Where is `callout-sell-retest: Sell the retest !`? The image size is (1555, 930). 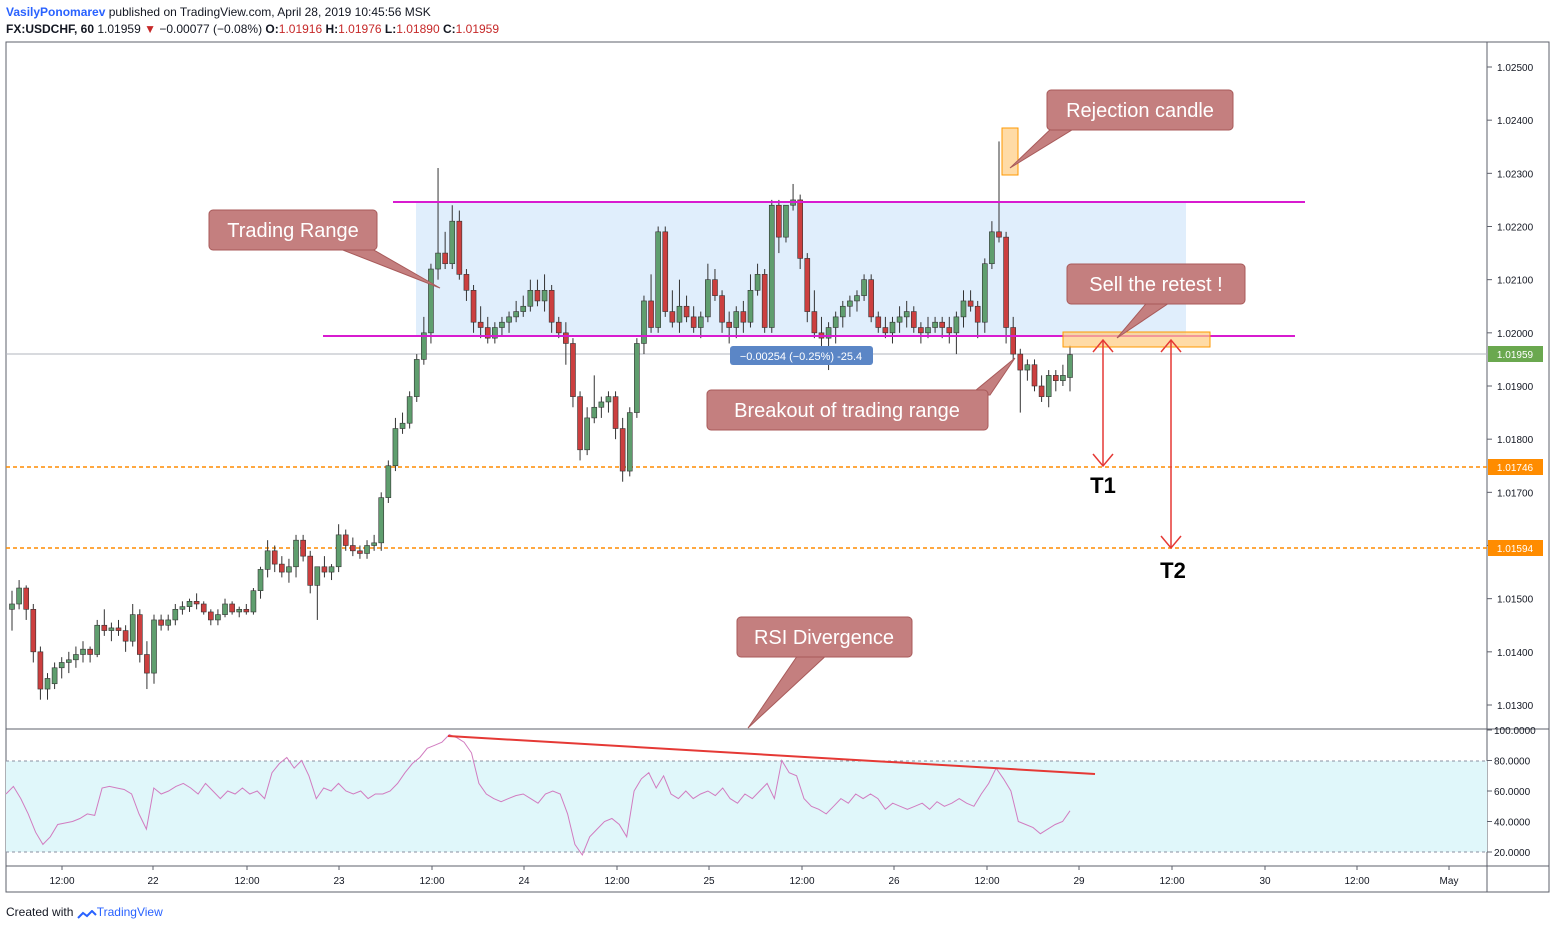 callout-sell-retest: Sell the retest ! is located at coordinates (1156, 301).